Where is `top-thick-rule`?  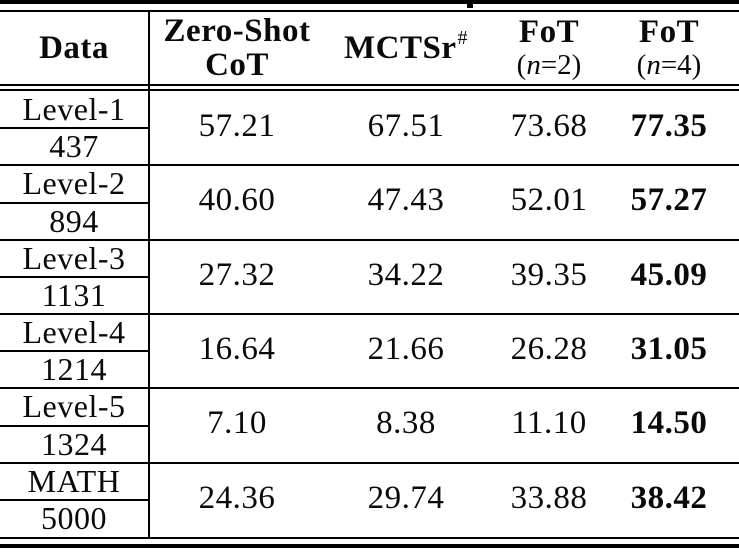
top-thick-rule is located at coordinates (369, 2).